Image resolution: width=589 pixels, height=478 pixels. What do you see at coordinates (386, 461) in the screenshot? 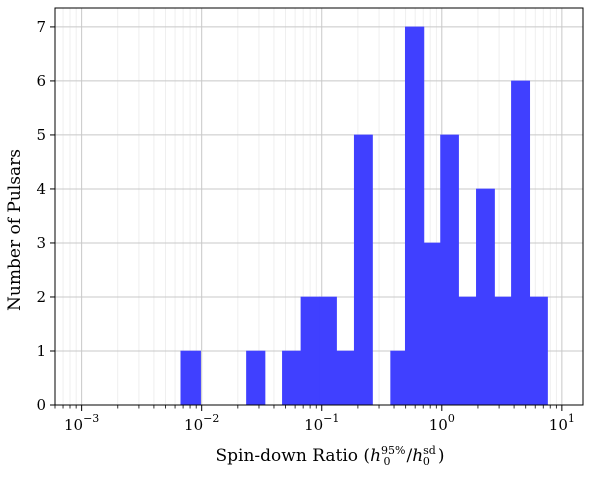
I see `x-title-num-sub: 0` at bounding box center [386, 461].